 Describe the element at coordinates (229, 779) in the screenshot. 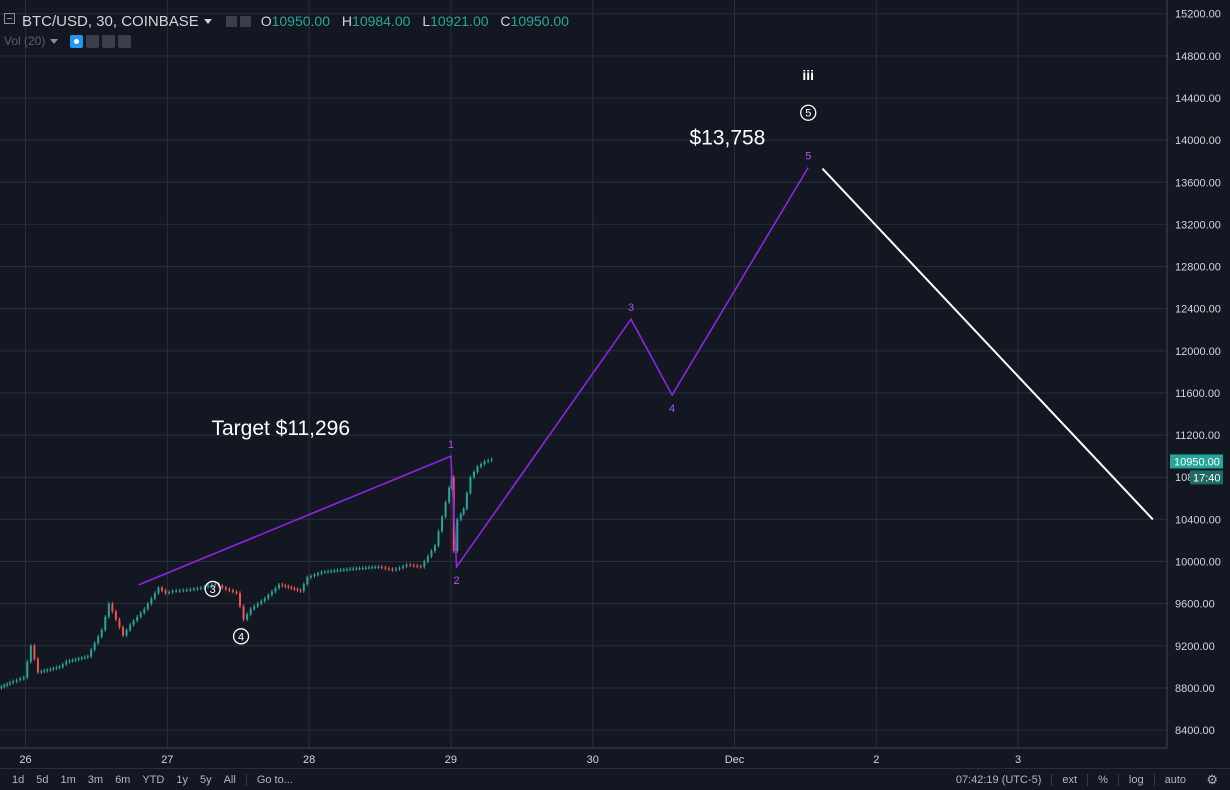

I see `range-all: All` at that location.